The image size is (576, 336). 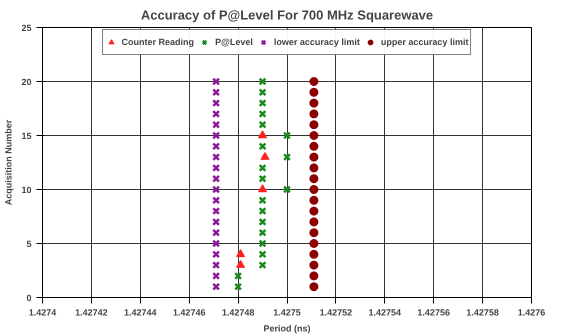 What do you see at coordinates (287, 15) in the screenshot?
I see `chart-title: Accuracy of P@Level For 700 MHz Squarewave` at bounding box center [287, 15].